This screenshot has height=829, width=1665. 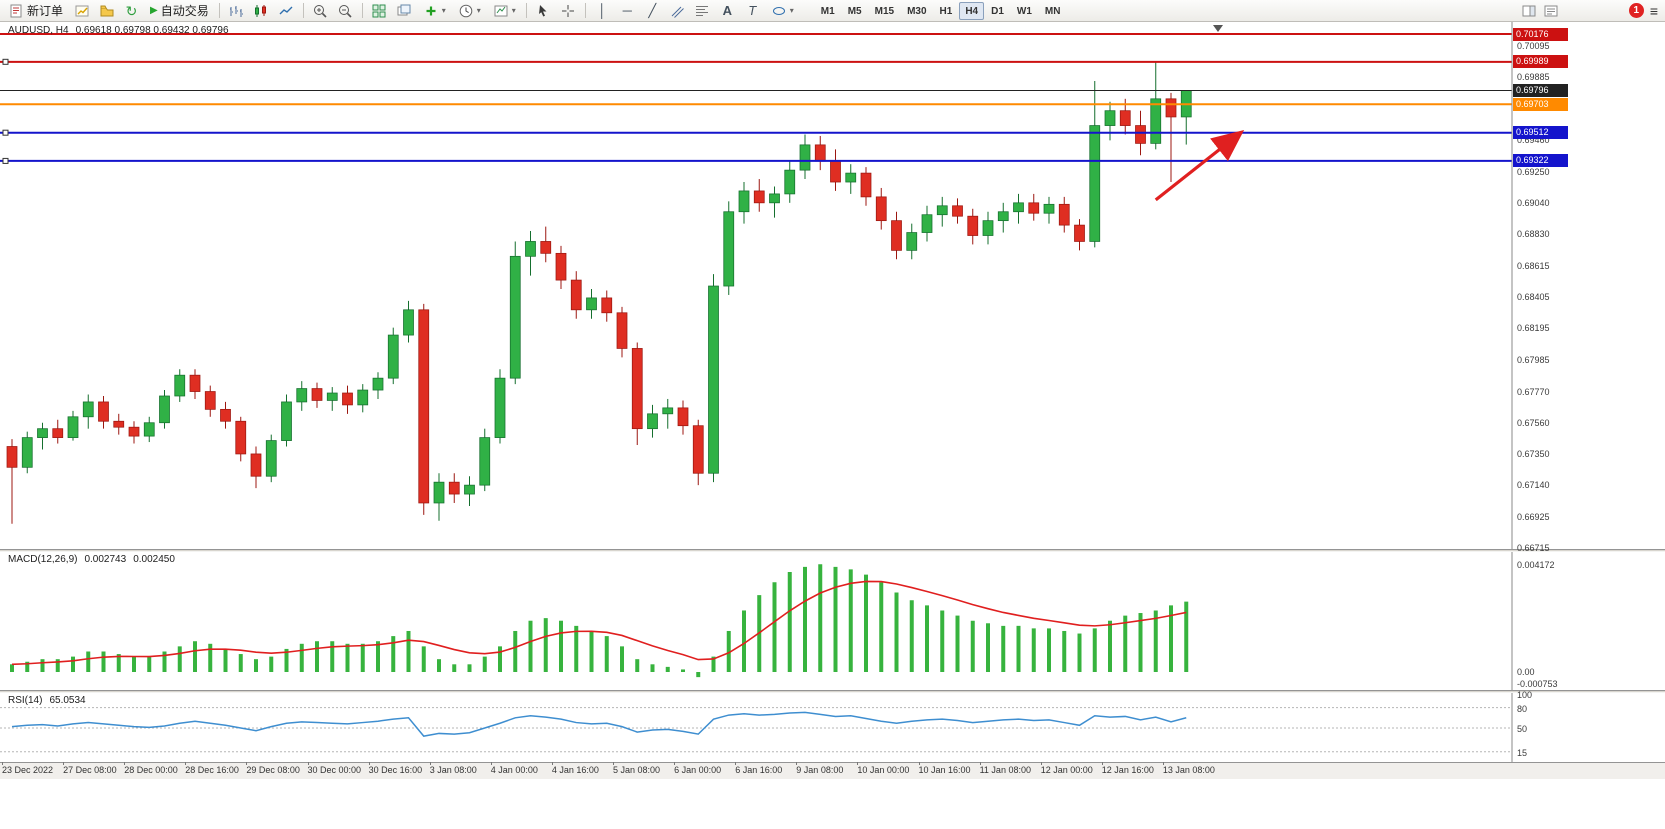 I want to click on horizontal-line-icon: ─, so click(x=627, y=10).